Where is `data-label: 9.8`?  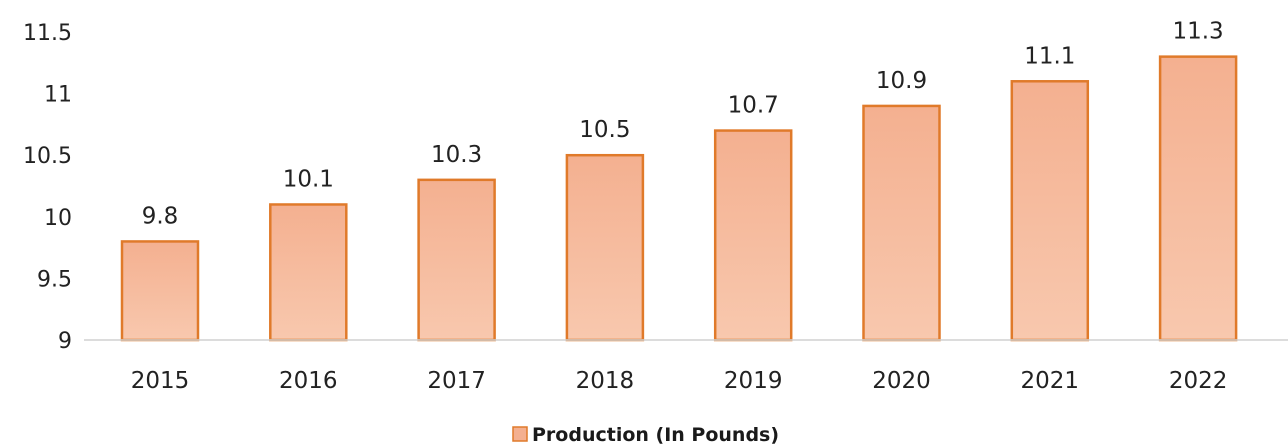 data-label: 9.8 is located at coordinates (160, 216).